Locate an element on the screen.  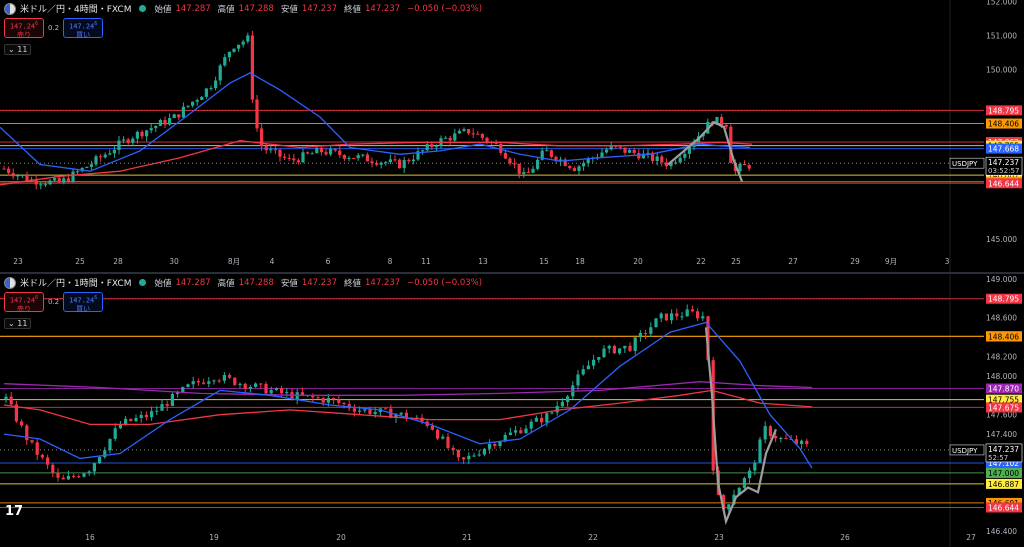
time-tick-label: 26 is located at coordinates (845, 537).